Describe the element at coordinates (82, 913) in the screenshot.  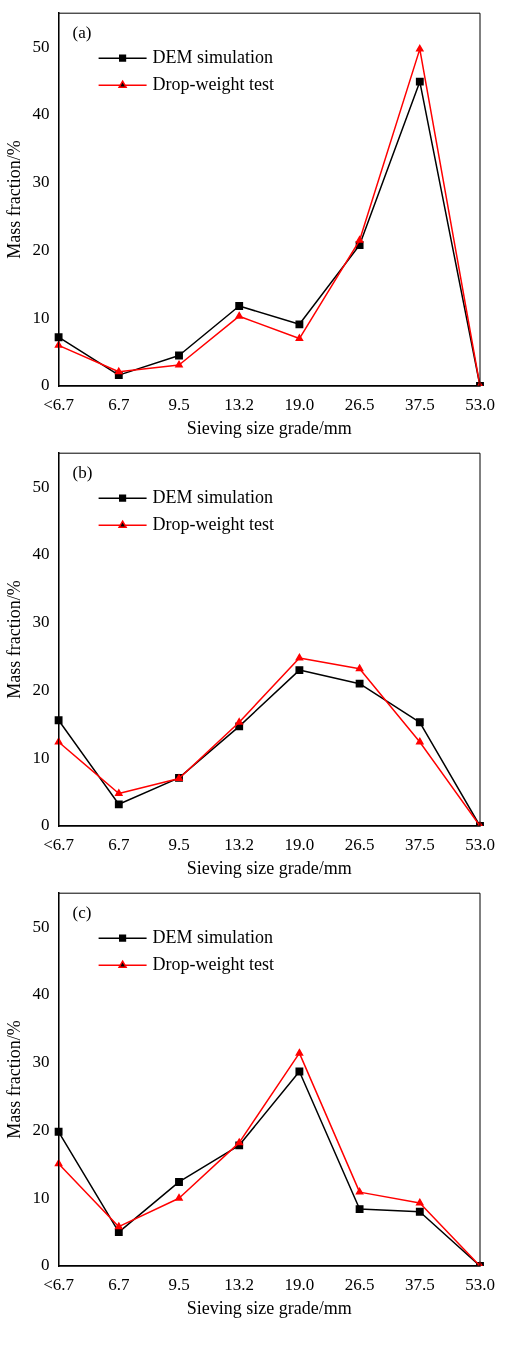
I see `annotation: (c)` at that location.